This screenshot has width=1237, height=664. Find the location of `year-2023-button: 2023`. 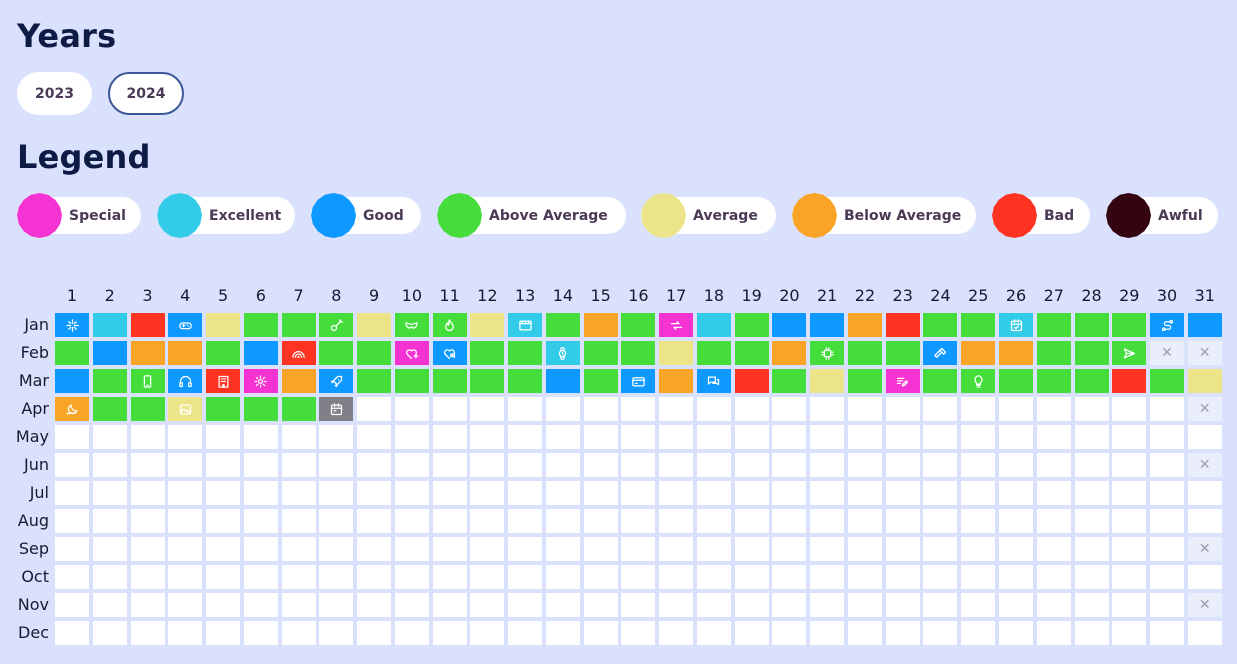

year-2023-button: 2023 is located at coordinates (54, 93).